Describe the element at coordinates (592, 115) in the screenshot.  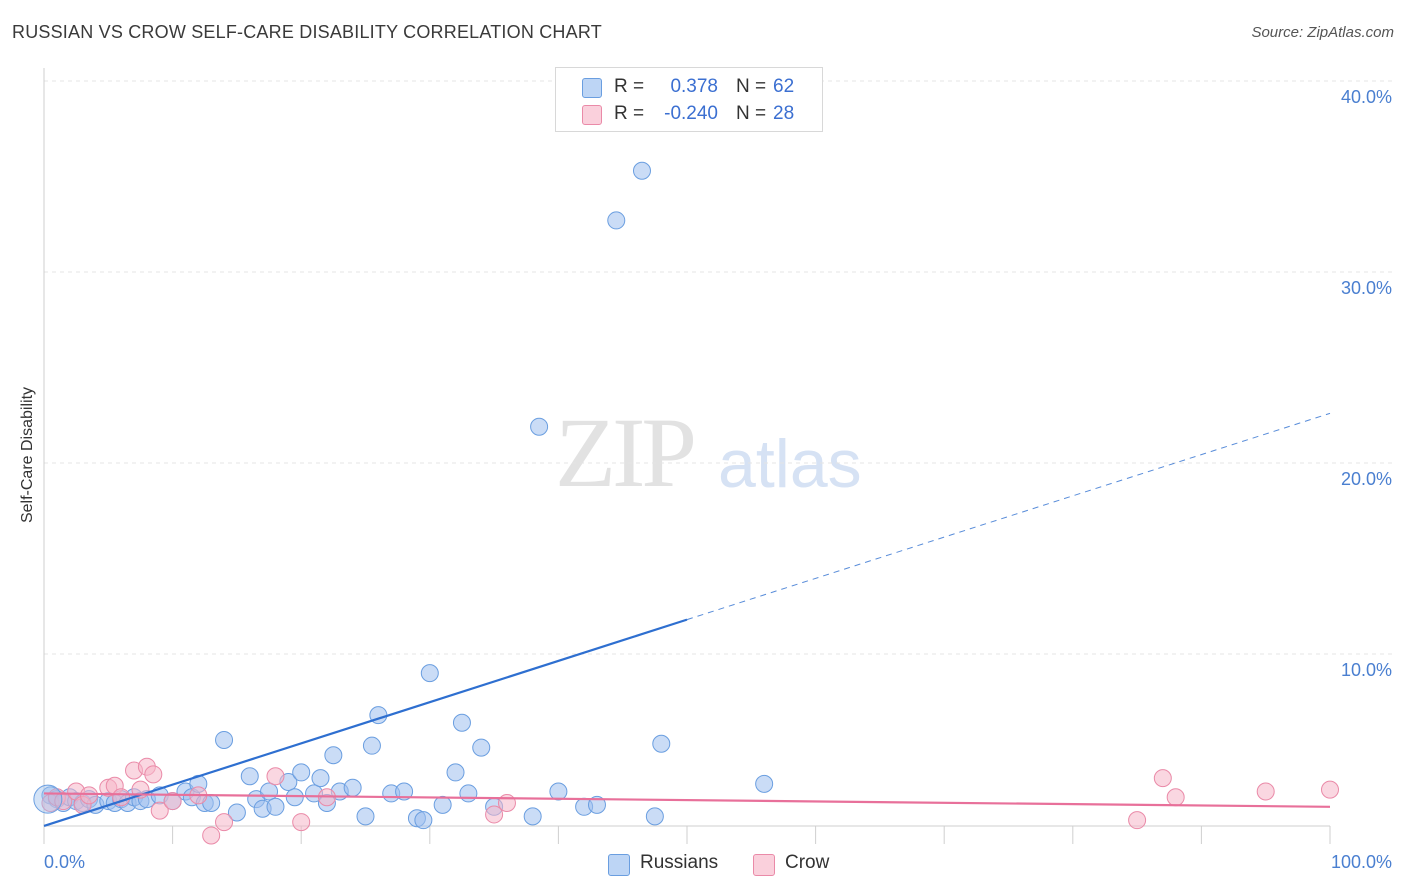
I see `legend-swatch-crow` at that location.